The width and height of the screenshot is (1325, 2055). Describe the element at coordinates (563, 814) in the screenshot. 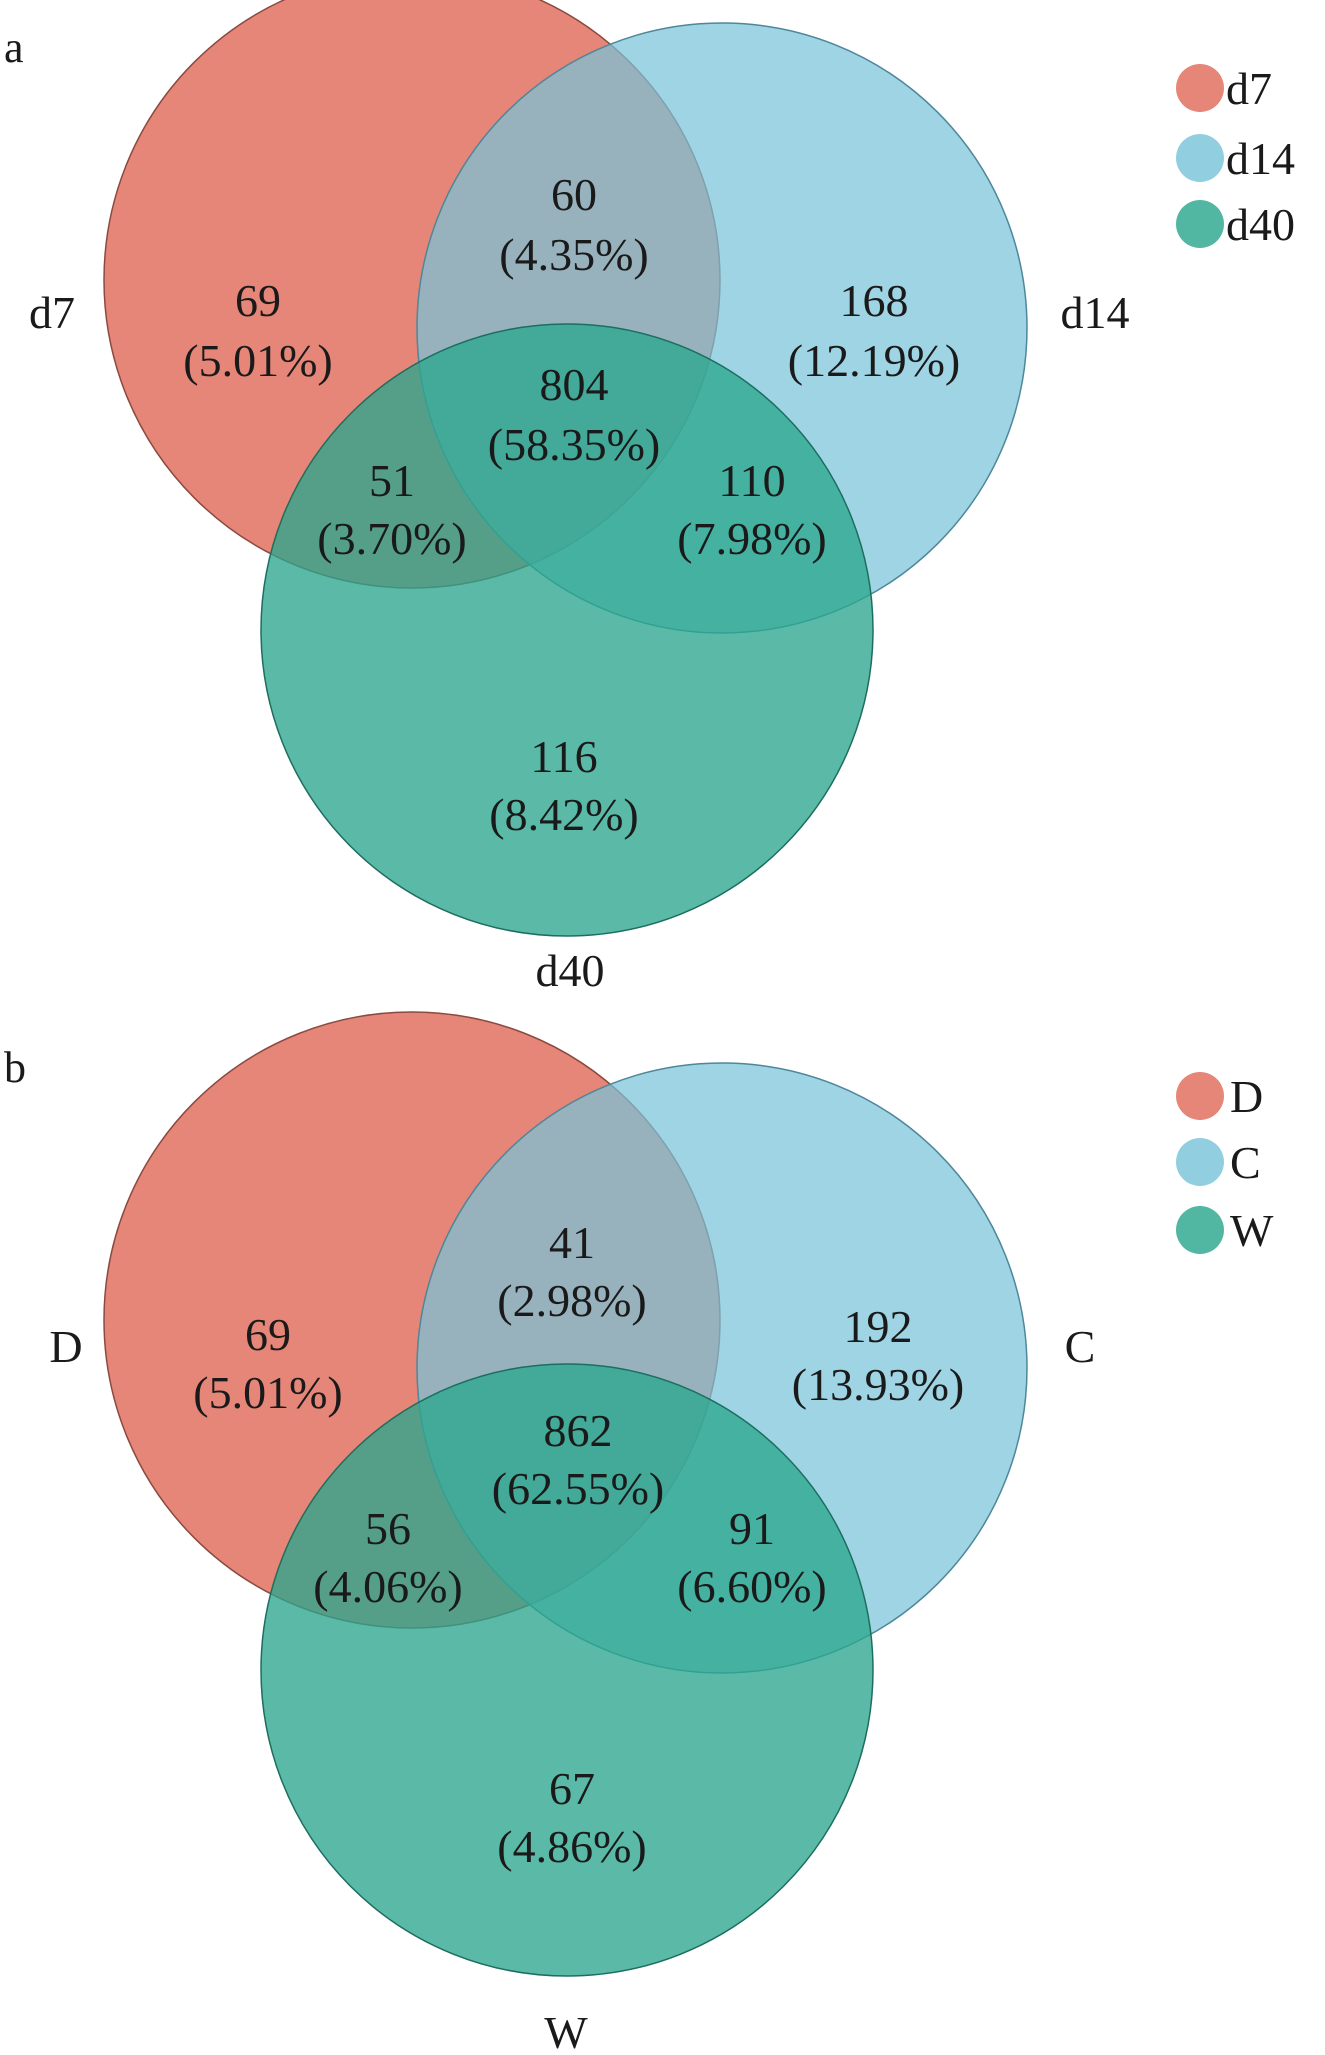

I see `region-percent: (8.42%)` at that location.